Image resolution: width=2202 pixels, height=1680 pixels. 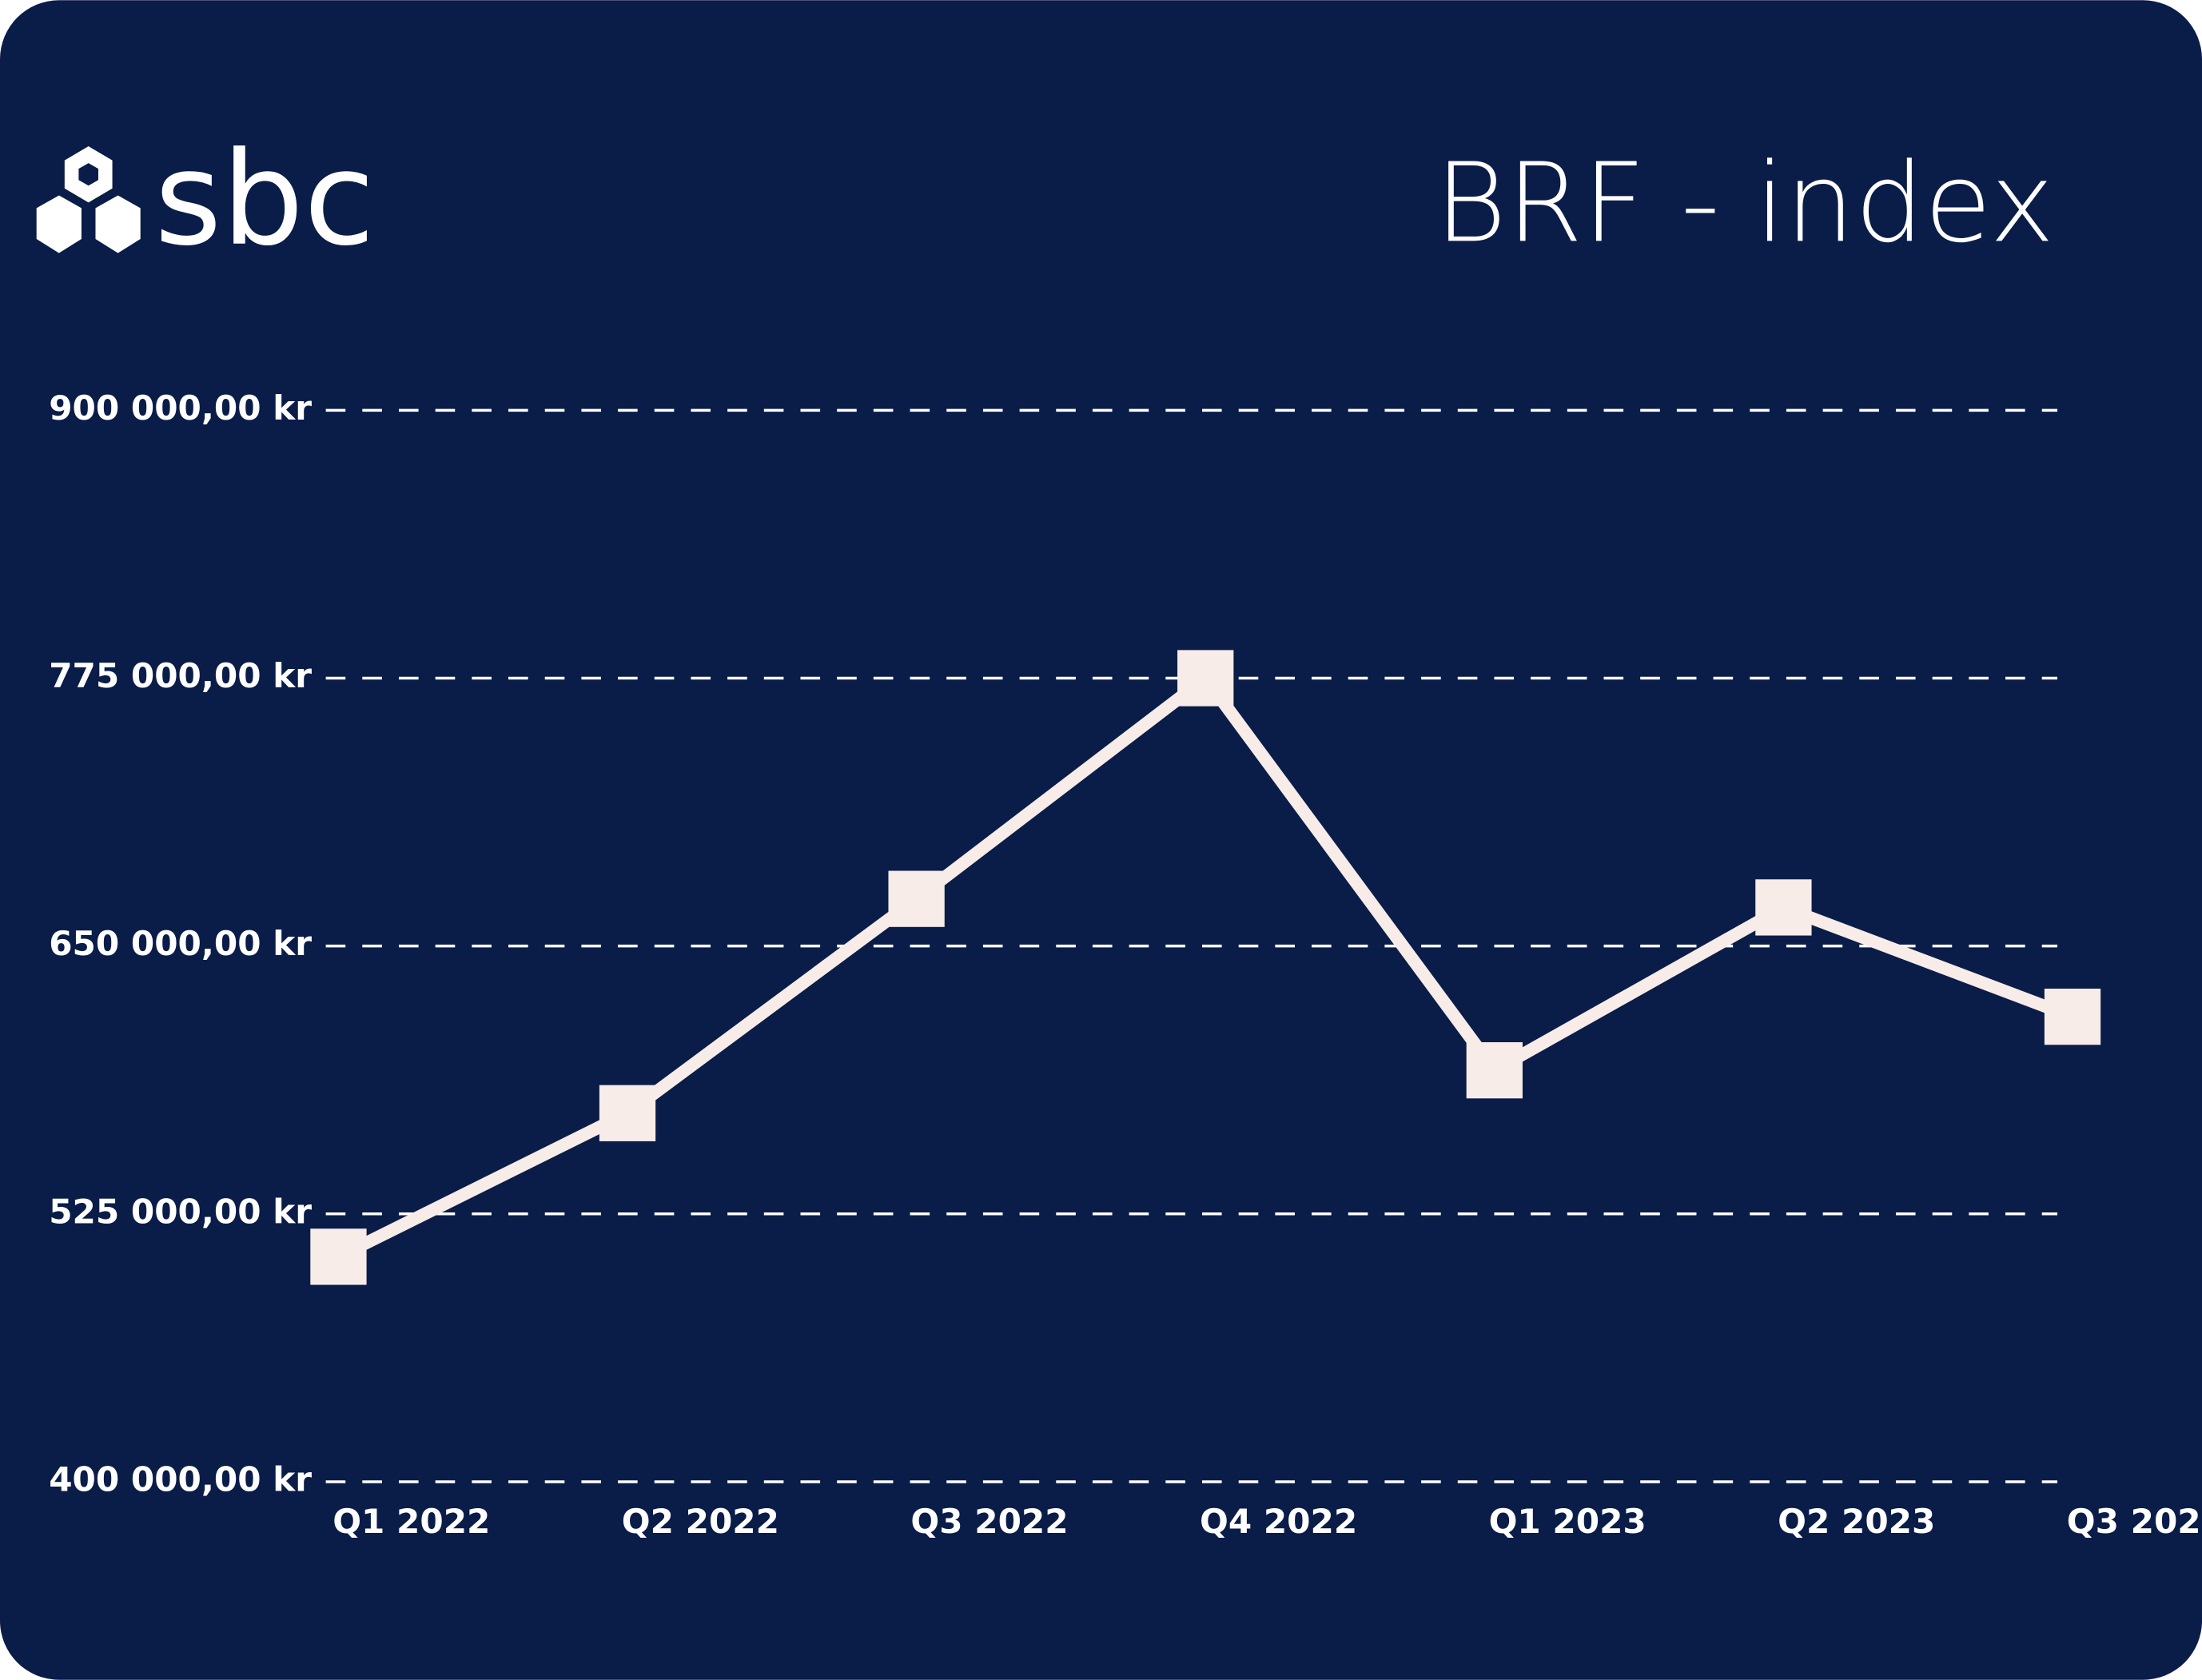 I want to click on y-tick-label: 525 000,00 kr, so click(x=180, y=1211).